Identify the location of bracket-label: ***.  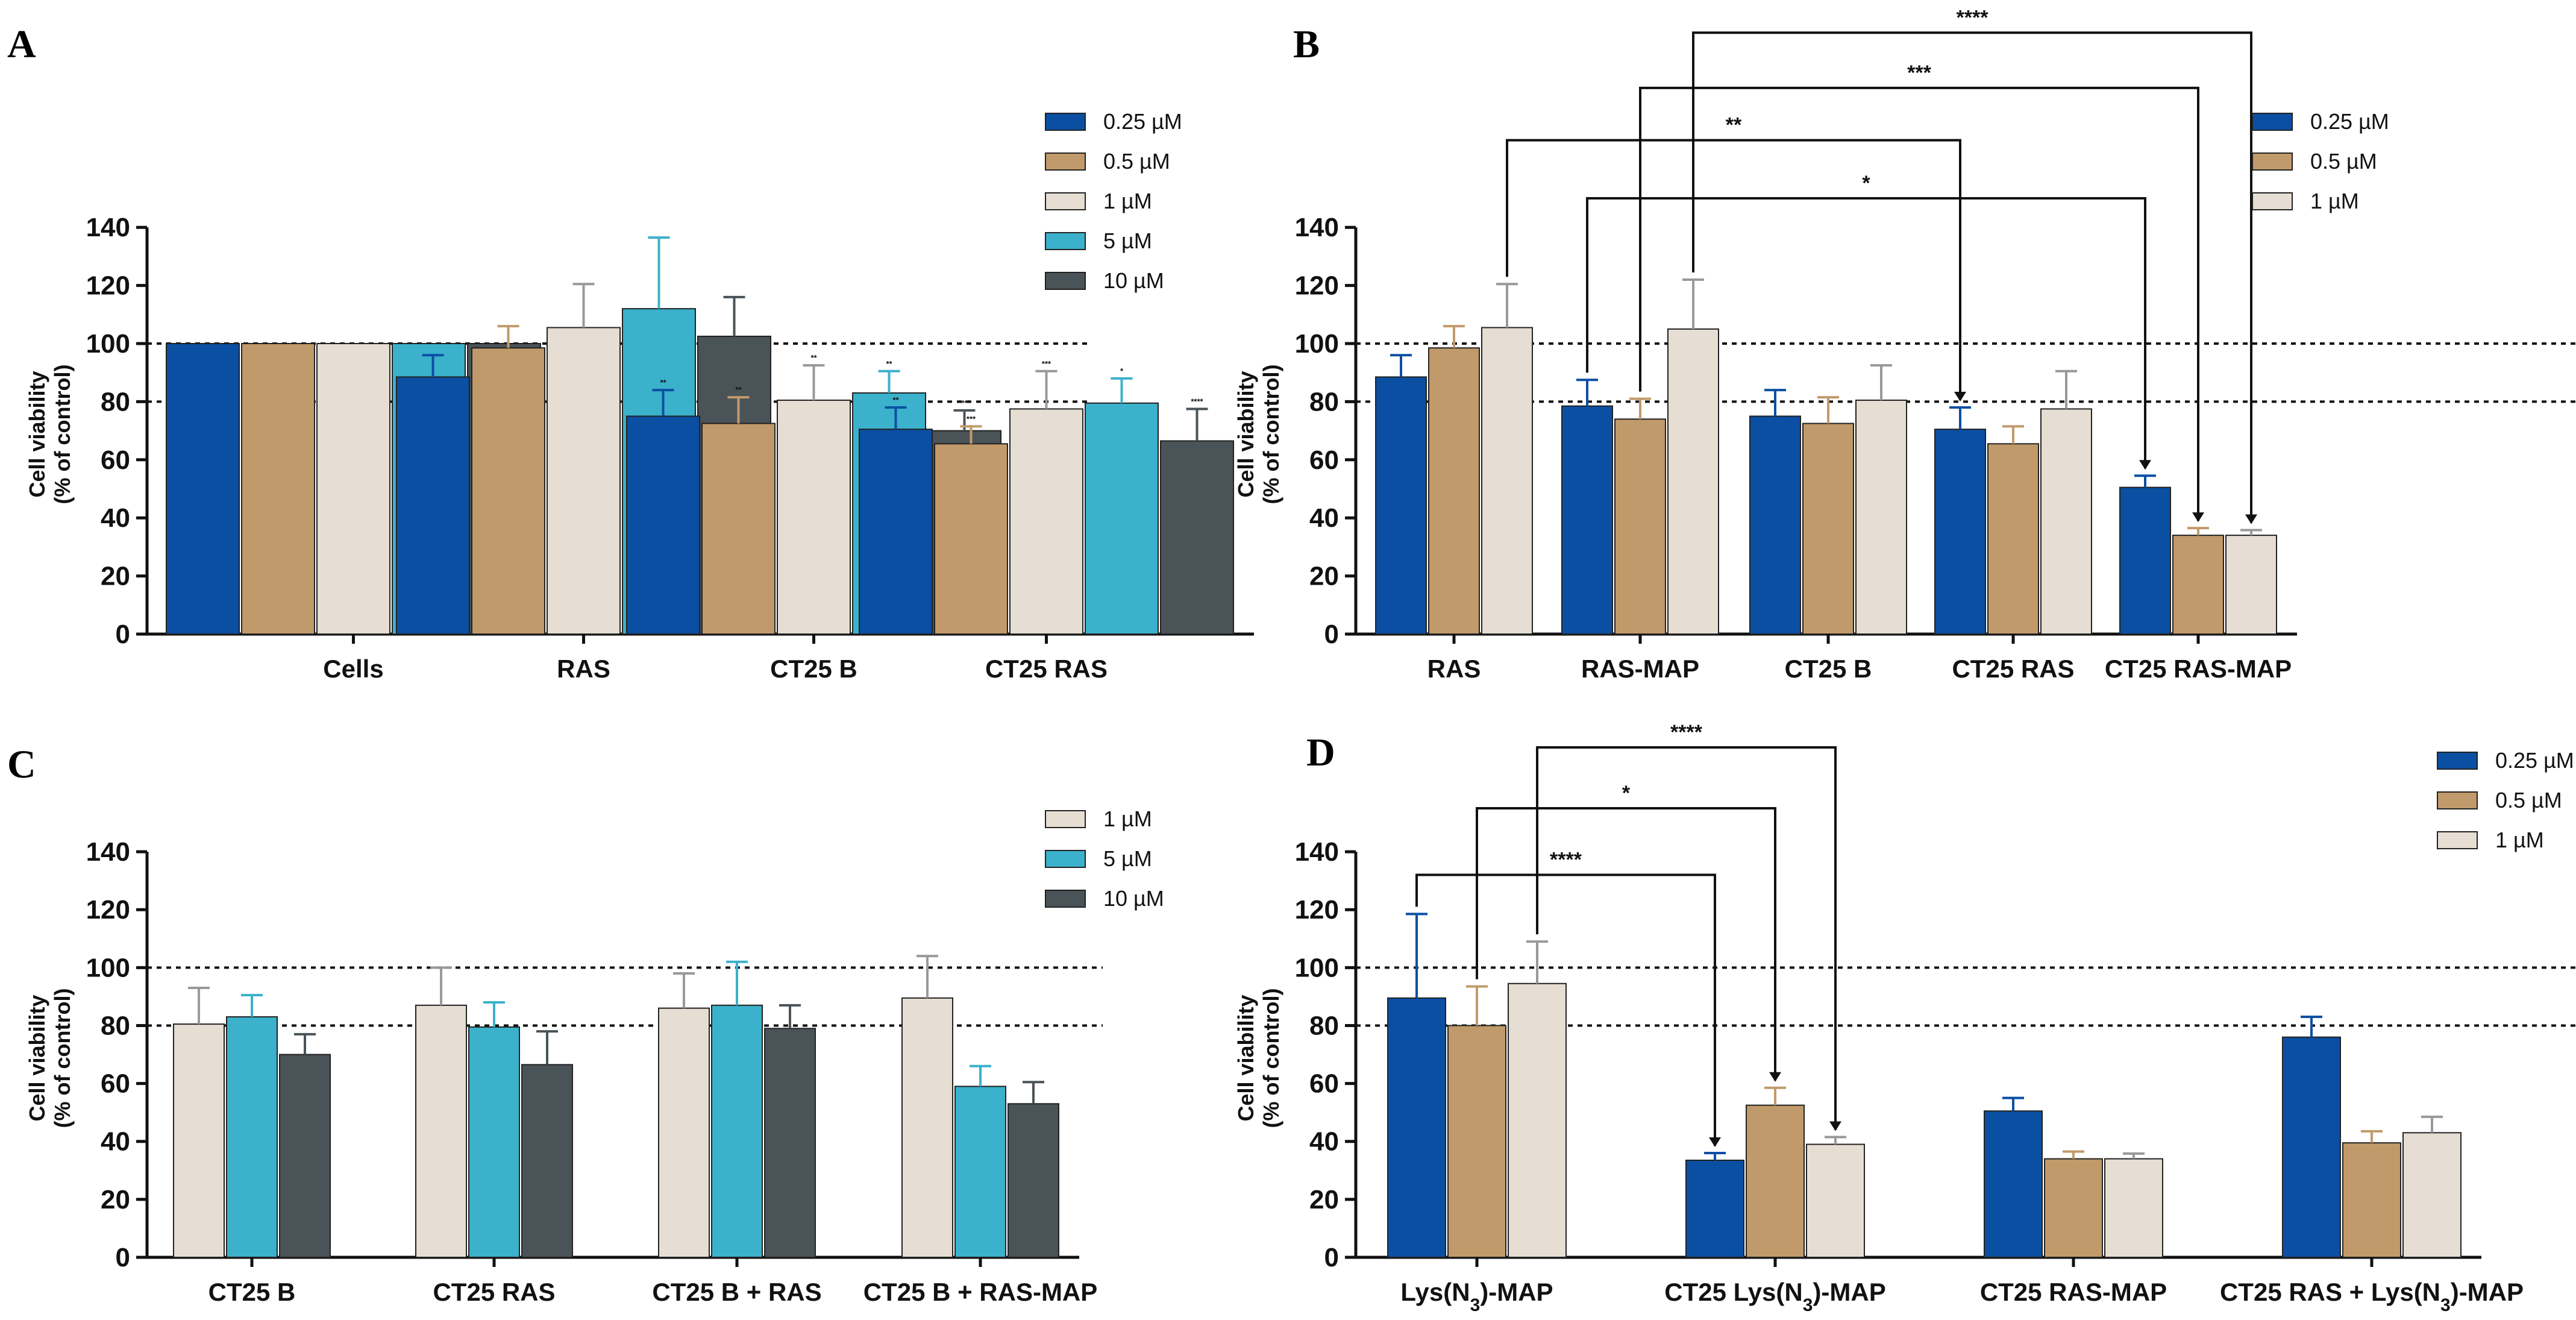
(1919, 72).